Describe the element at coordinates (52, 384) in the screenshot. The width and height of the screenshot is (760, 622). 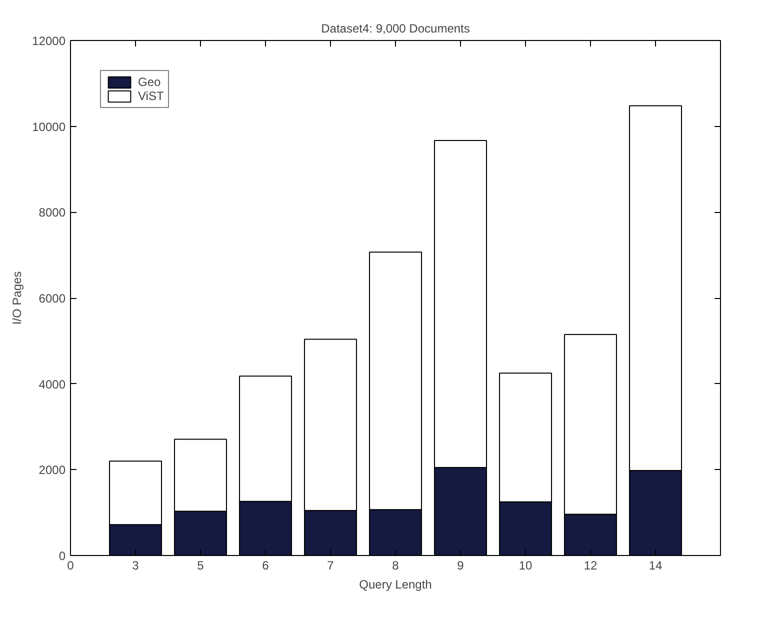
I see `y-tick-label: 4000` at that location.